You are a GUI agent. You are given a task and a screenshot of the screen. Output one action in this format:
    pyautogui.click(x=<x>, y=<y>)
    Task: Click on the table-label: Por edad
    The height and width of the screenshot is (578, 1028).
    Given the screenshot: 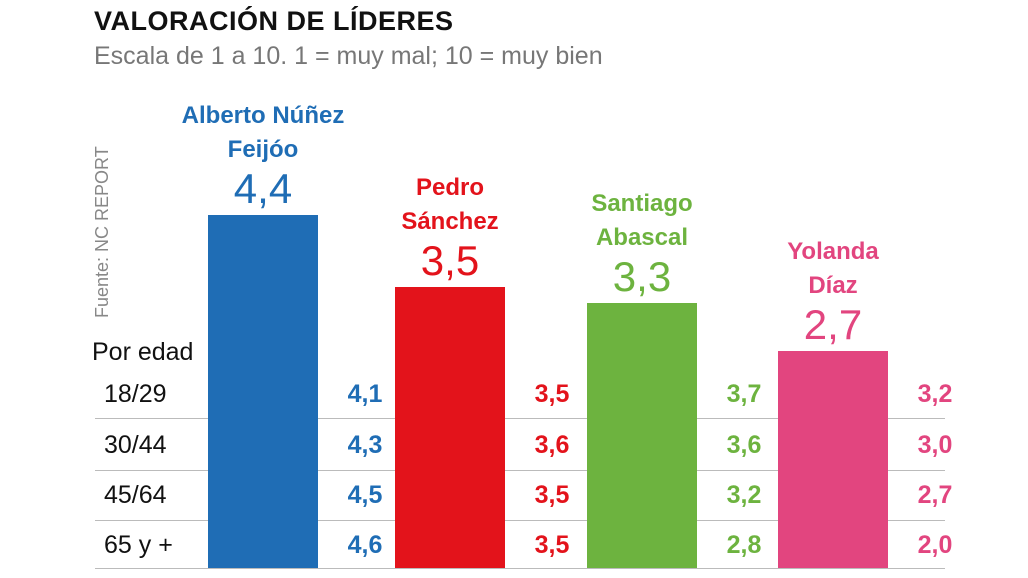 What is the action you would take?
    pyautogui.click(x=143, y=352)
    